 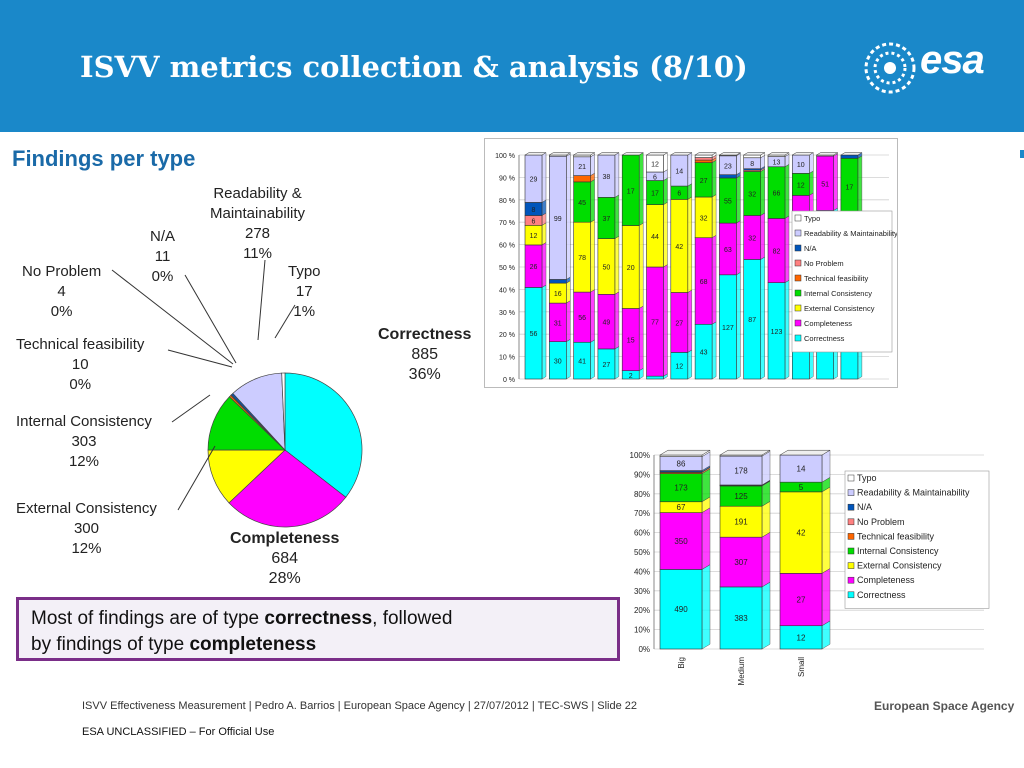 What do you see at coordinates (679, 194) in the screenshot?
I see `bar-value-label: 6` at bounding box center [679, 194].